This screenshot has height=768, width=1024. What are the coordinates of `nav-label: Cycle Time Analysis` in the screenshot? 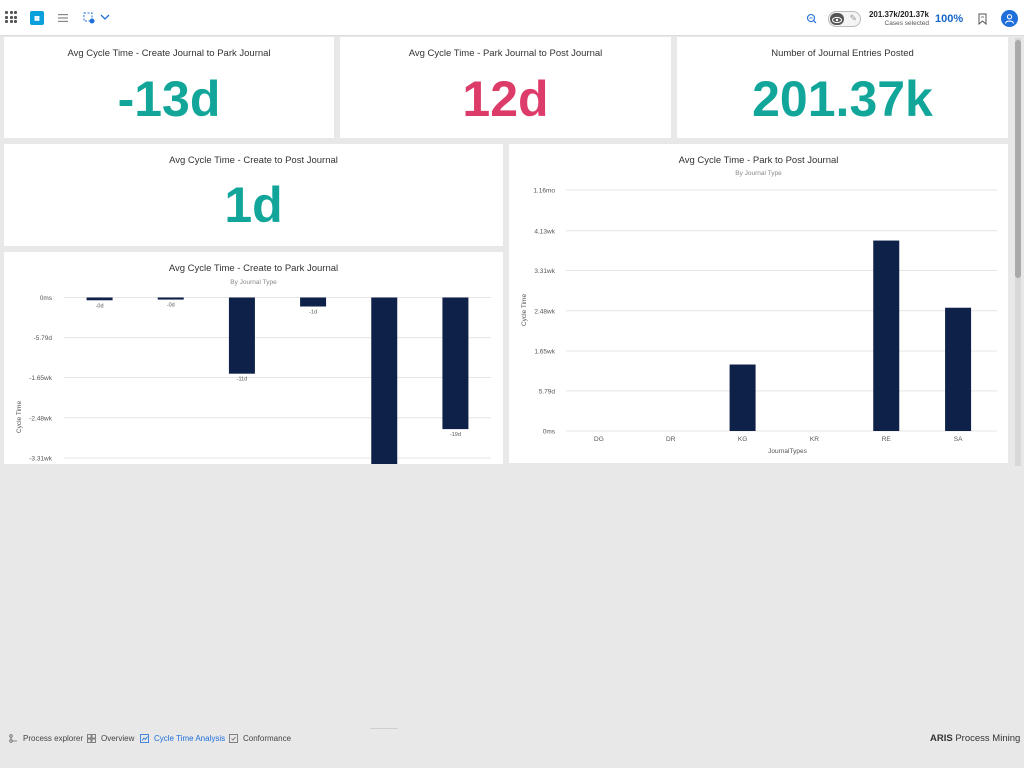 It's located at (190, 738).